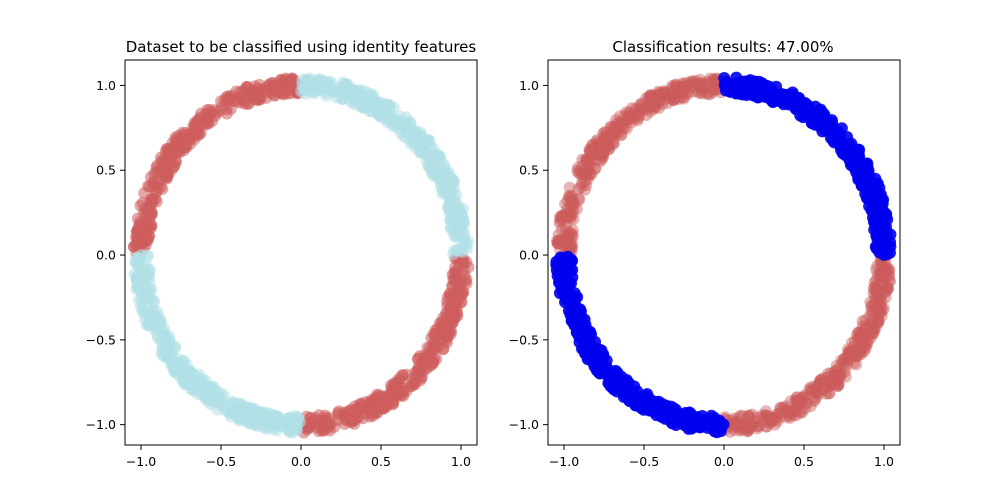 Image resolution: width=1000 pixels, height=500 pixels. I want to click on left-y-tick-label: −1.0, so click(101, 424).